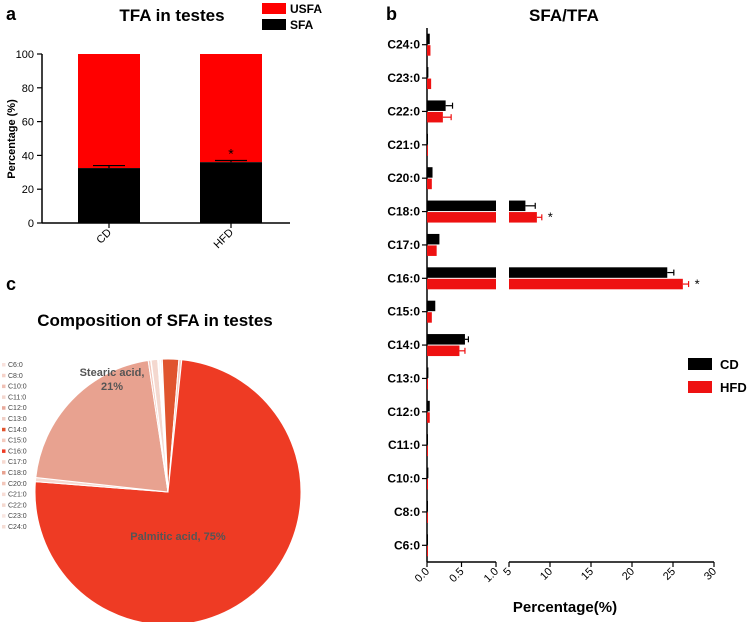  Describe the element at coordinates (700, 364) in the screenshot. I see `legend-swatch-cd` at that location.